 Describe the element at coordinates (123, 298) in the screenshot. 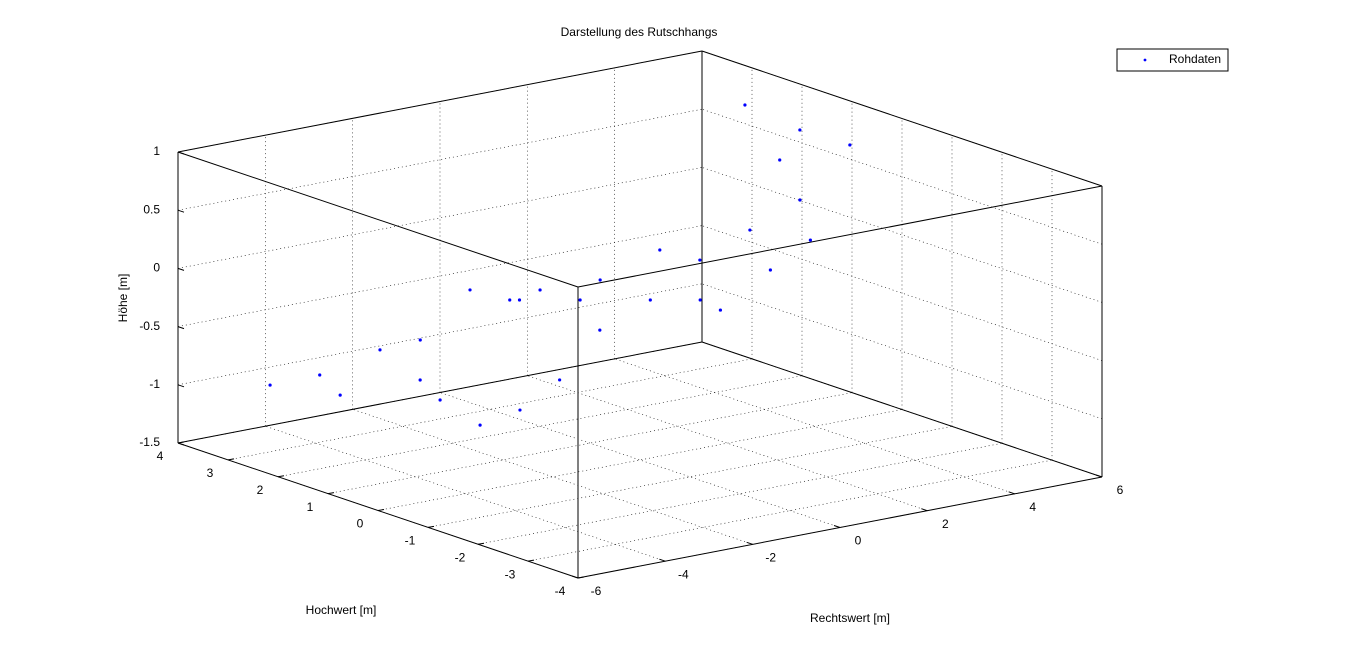

I see `z-axis-label: Höhe [m]` at that location.